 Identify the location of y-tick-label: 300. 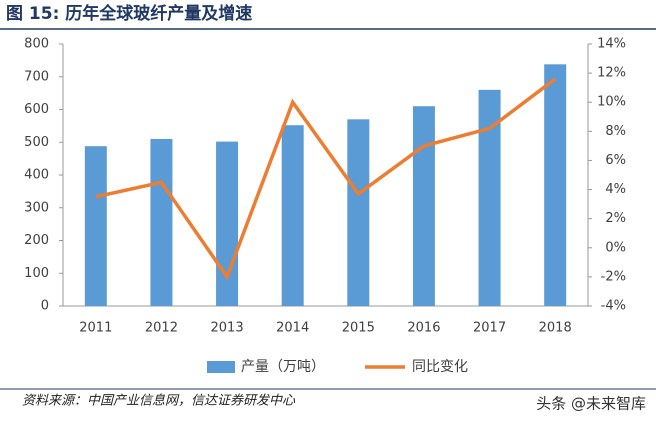
(36, 207).